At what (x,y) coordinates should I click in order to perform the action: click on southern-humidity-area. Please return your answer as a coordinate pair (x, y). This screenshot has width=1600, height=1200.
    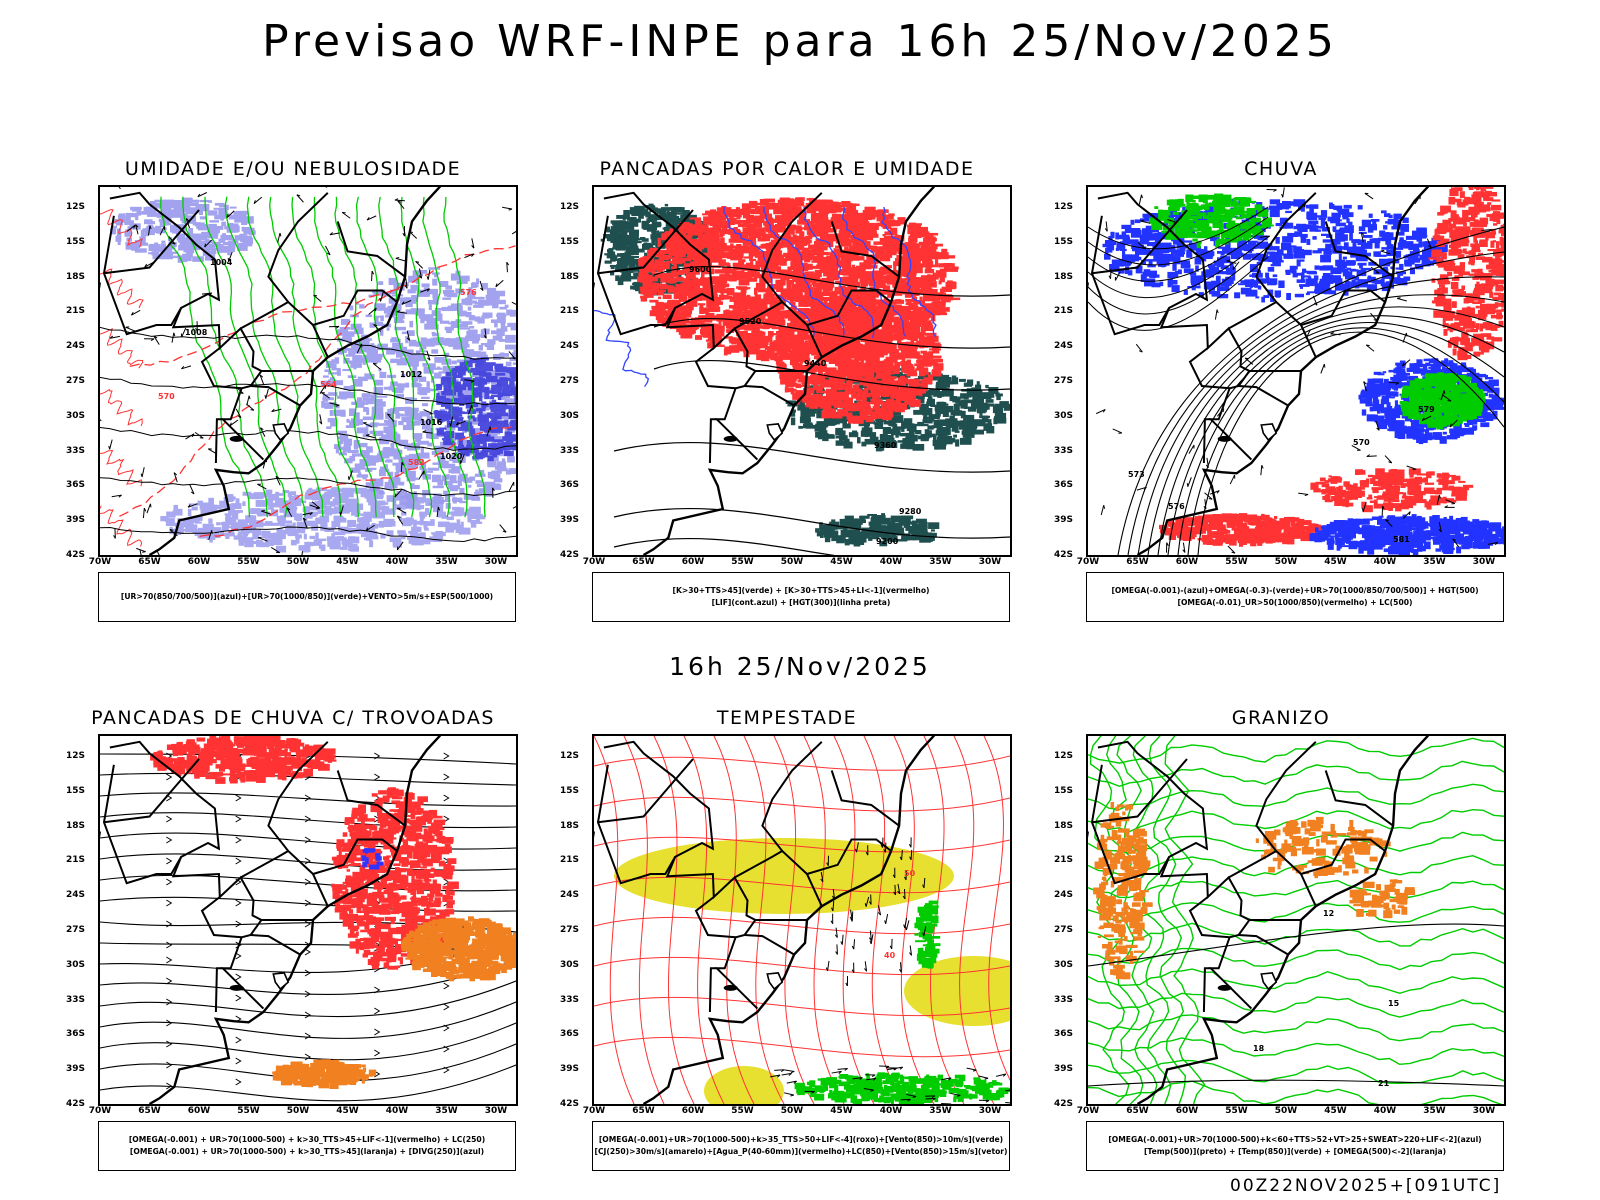
    Looking at the image, I should click on (323, 520).